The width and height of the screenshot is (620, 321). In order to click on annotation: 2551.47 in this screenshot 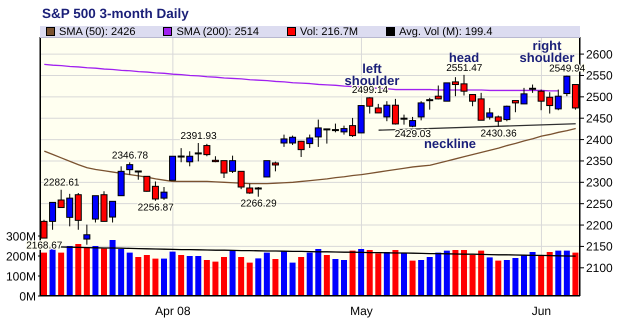, I will do `click(464, 68)`.